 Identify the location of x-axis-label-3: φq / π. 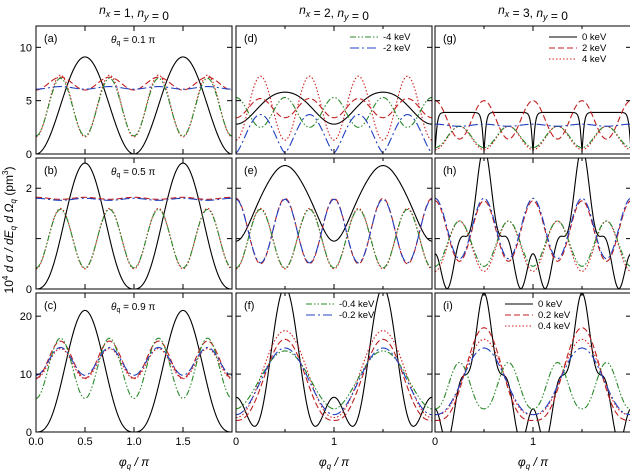
(533, 463).